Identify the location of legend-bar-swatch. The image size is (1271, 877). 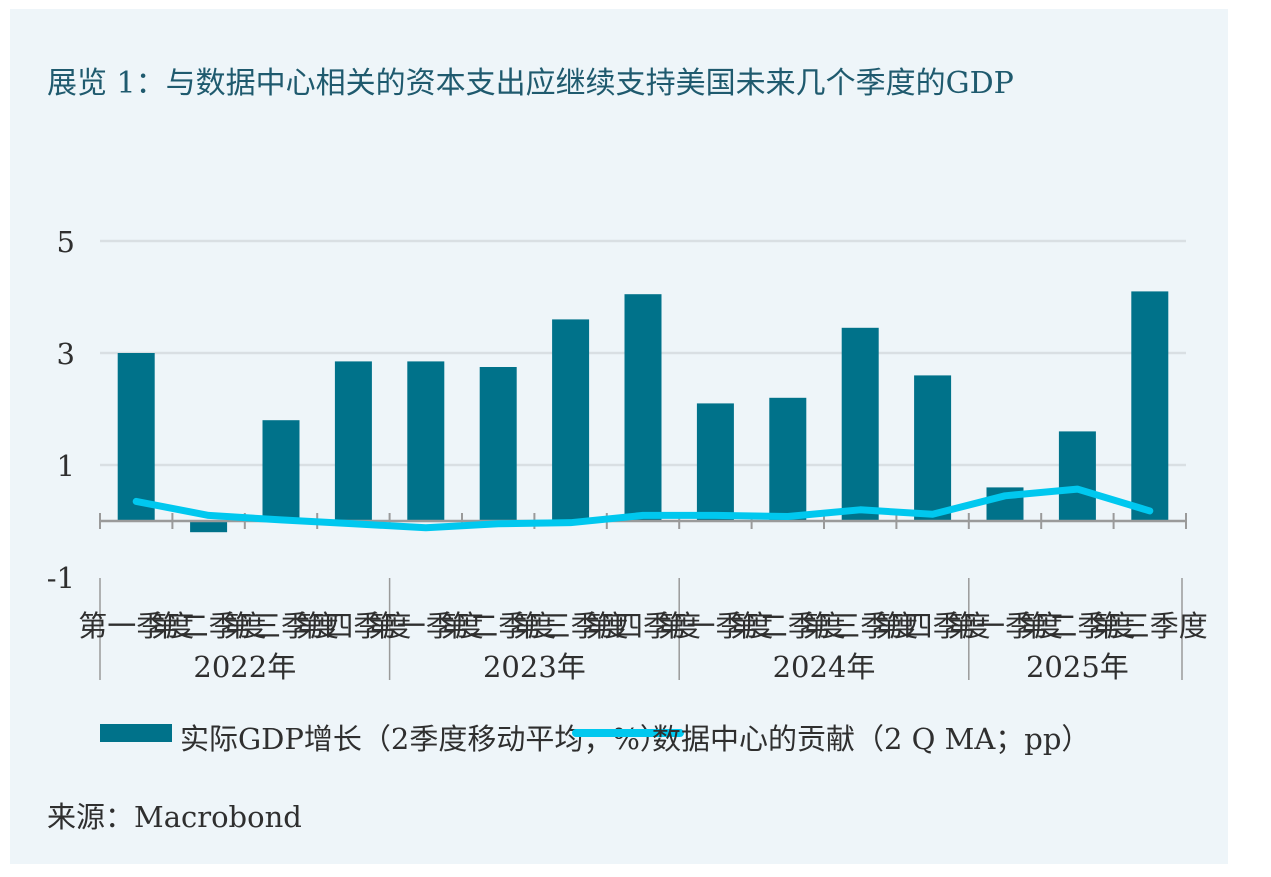
(136, 733).